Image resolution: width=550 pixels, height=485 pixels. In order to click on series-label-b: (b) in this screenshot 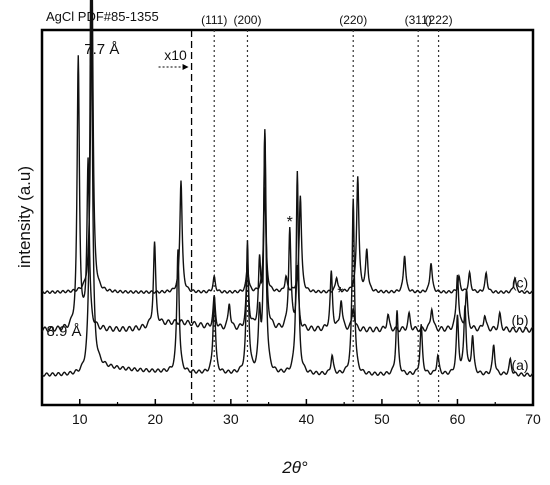, I will do `click(519, 320)`.